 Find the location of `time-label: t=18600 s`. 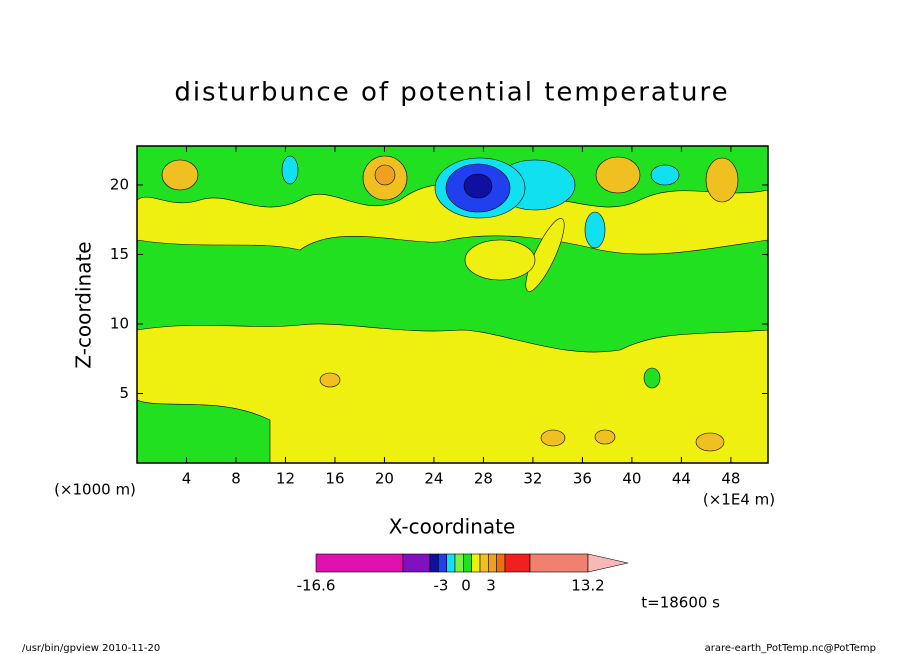

time-label: t=18600 s is located at coordinates (680, 603).